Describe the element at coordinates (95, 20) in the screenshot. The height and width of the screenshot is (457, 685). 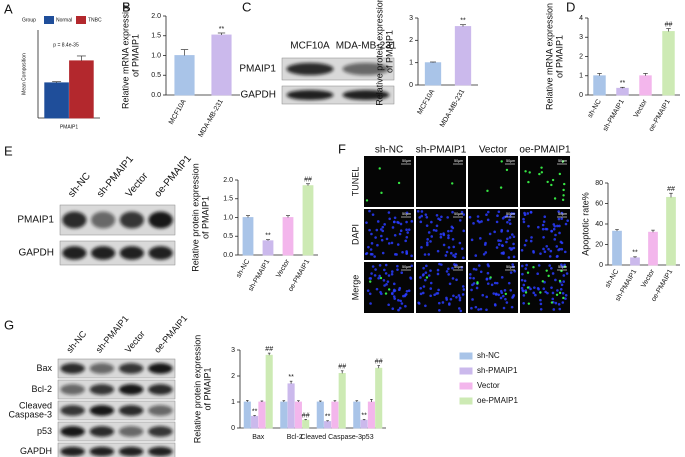
I see `legend-label: TNBC` at that location.